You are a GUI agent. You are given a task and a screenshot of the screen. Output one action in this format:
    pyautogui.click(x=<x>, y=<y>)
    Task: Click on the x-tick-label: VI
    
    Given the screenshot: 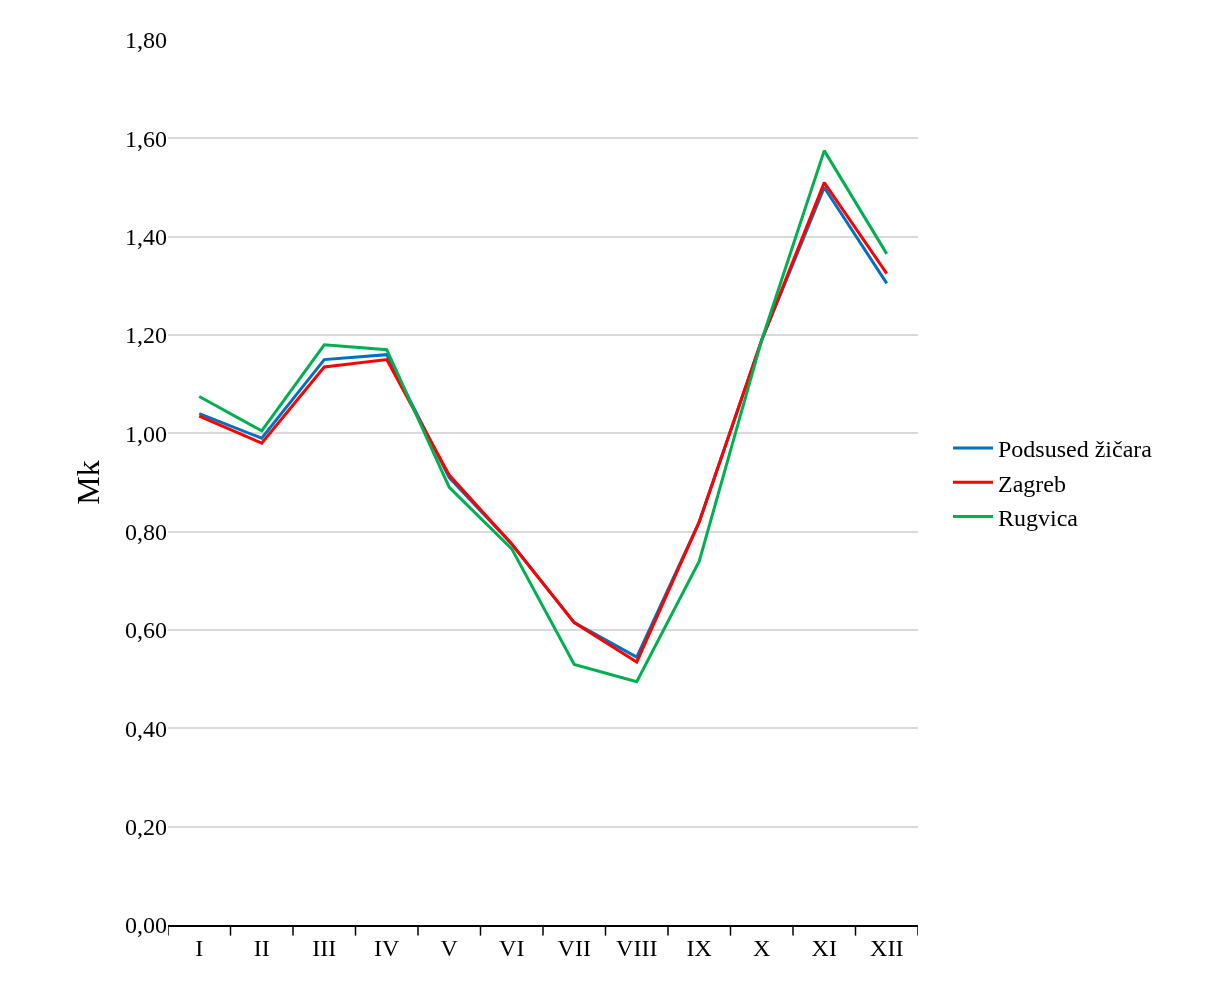 What is the action you would take?
    pyautogui.click(x=512, y=947)
    